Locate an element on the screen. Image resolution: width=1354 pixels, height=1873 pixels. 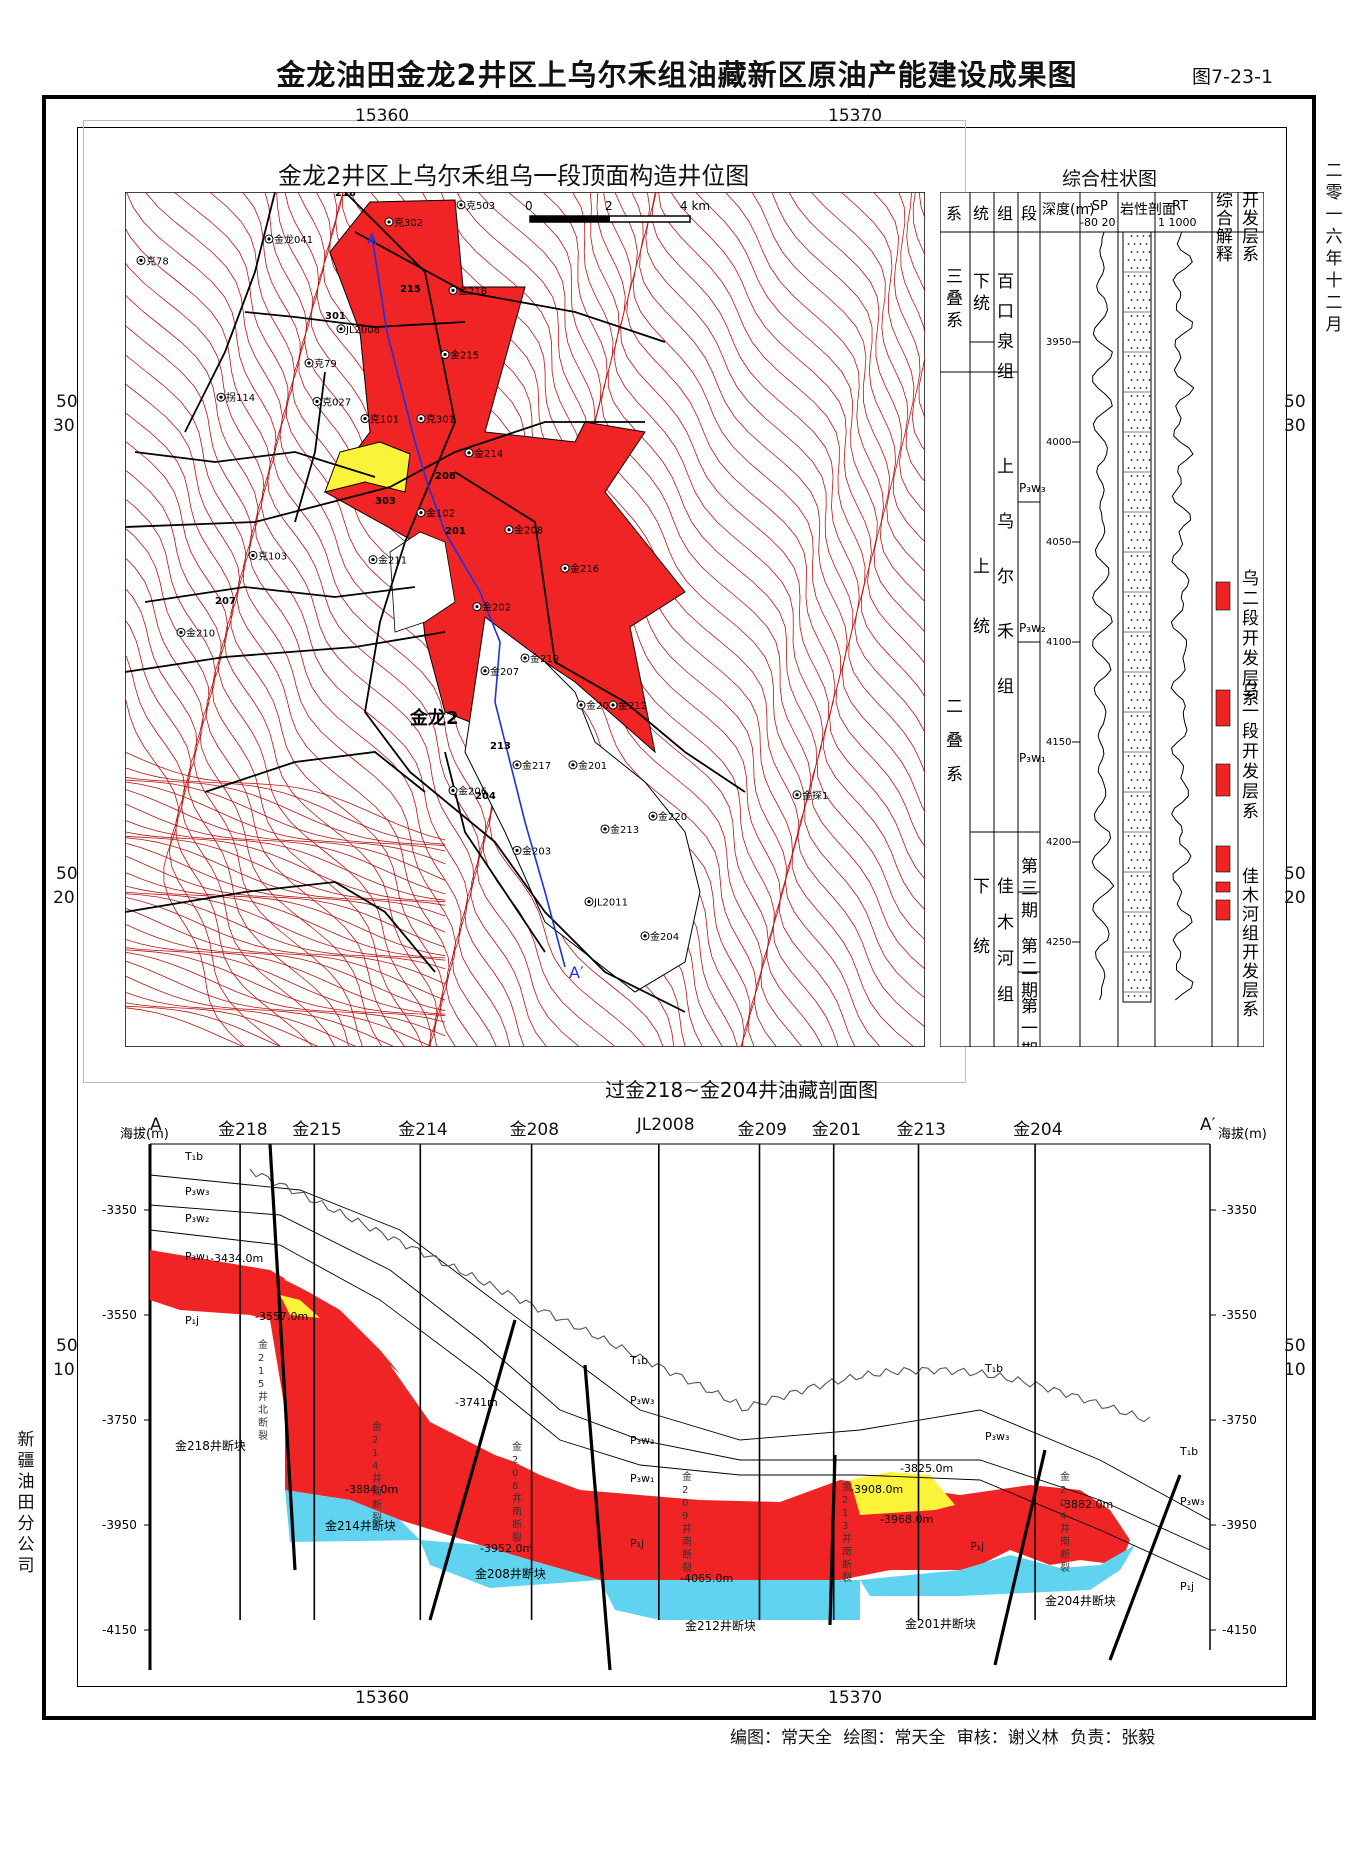
well-marker: 金201 is located at coordinates (587, 765).